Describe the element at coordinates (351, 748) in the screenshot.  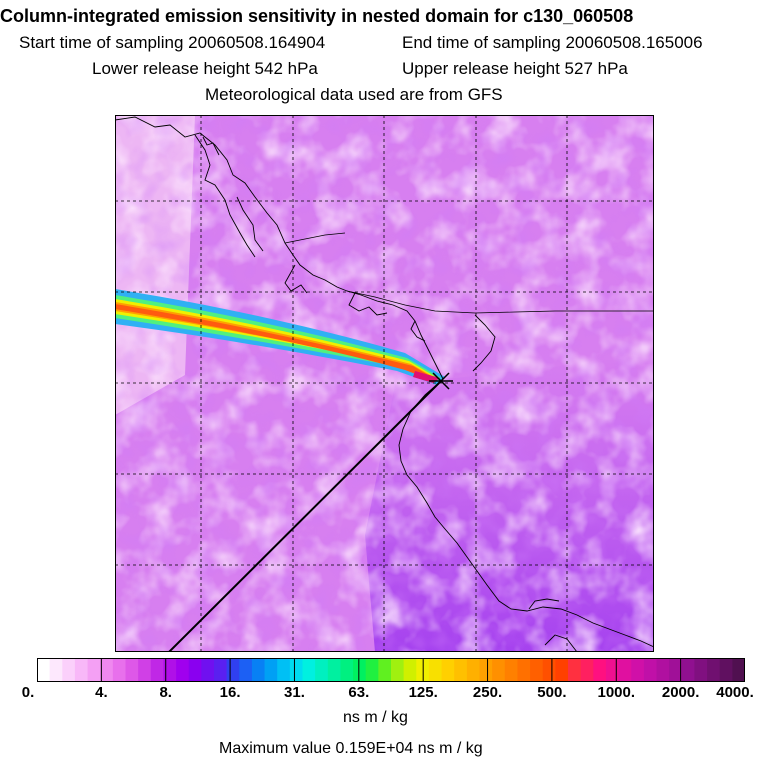
I see `max-value-label: Maximum value 0.159E+04 ns m / kg` at that location.